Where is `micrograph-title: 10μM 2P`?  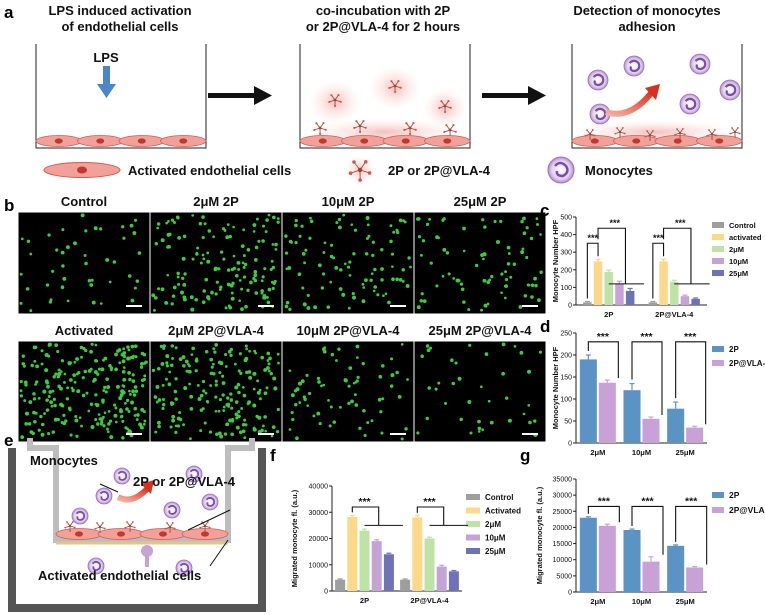
micrograph-title: 10μM 2P is located at coordinates (348, 201).